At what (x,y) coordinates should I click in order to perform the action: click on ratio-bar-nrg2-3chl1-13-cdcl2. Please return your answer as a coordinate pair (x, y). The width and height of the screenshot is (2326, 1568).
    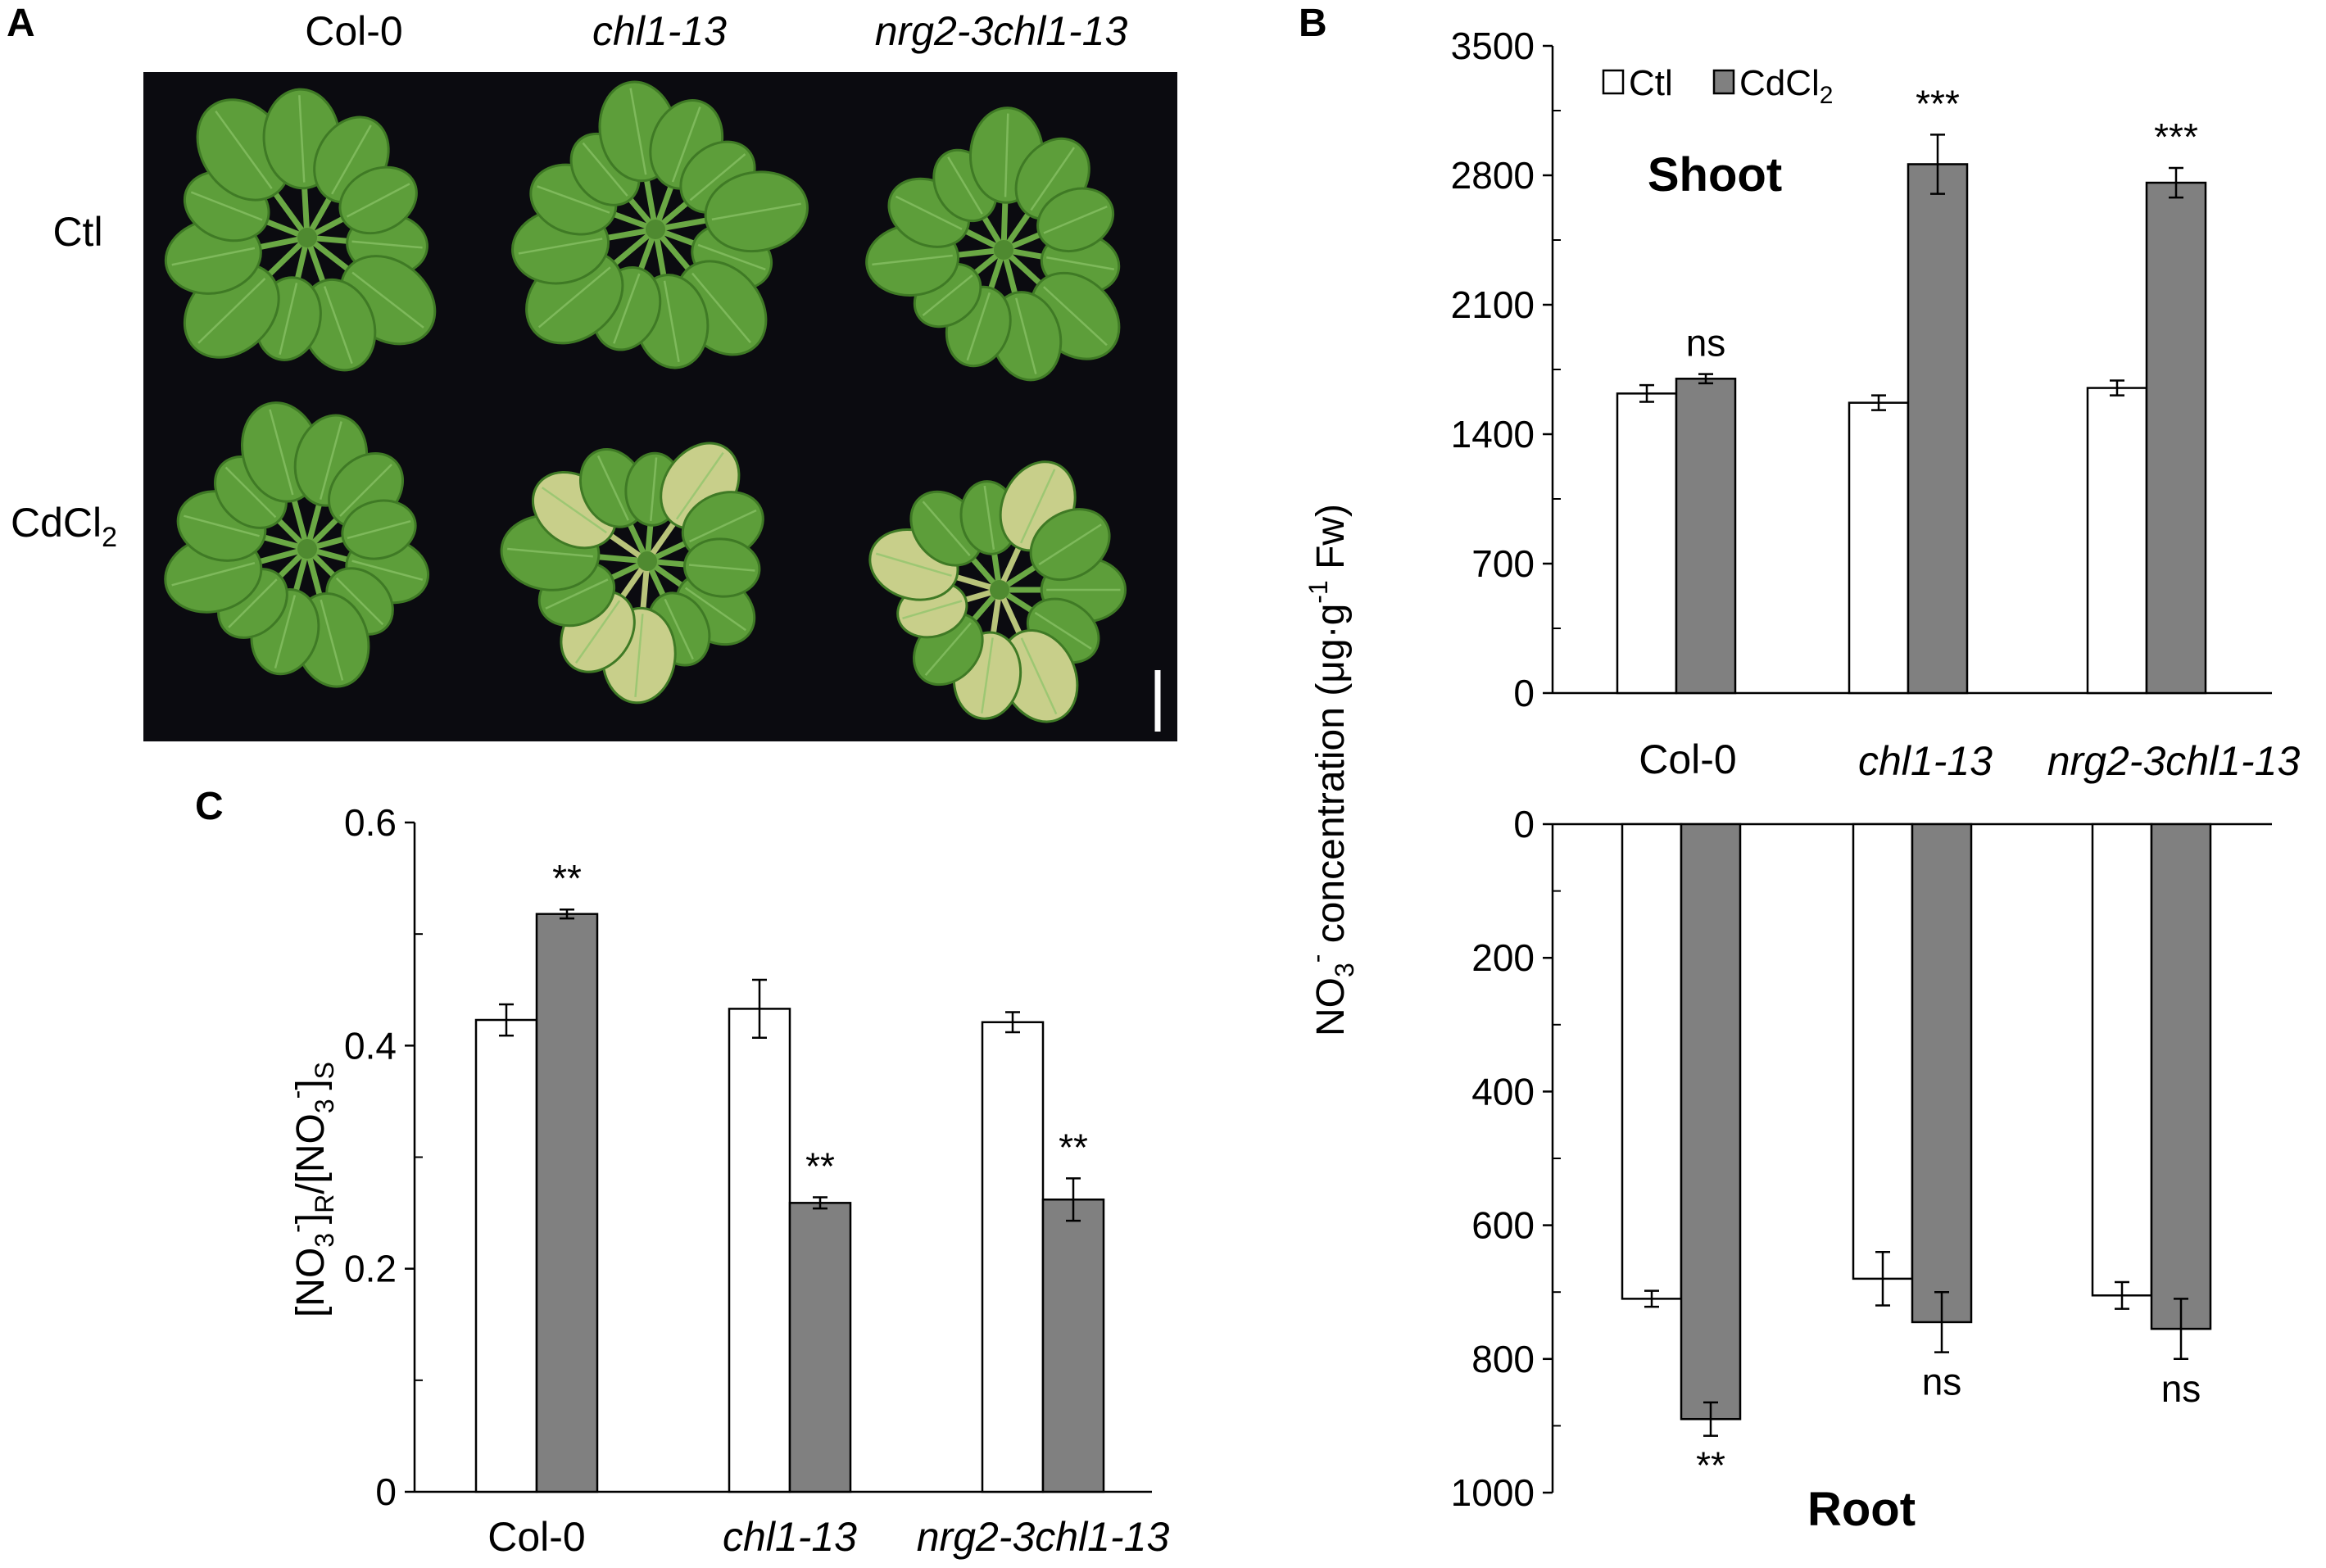
    Looking at the image, I should click on (1073, 1345).